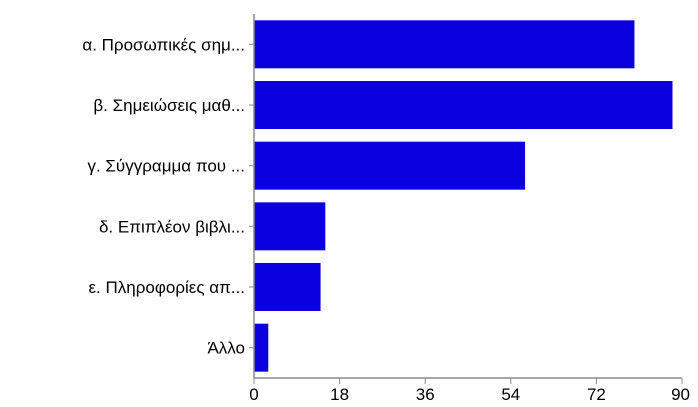  I want to click on x-tick-label-1: 18, so click(339, 394).